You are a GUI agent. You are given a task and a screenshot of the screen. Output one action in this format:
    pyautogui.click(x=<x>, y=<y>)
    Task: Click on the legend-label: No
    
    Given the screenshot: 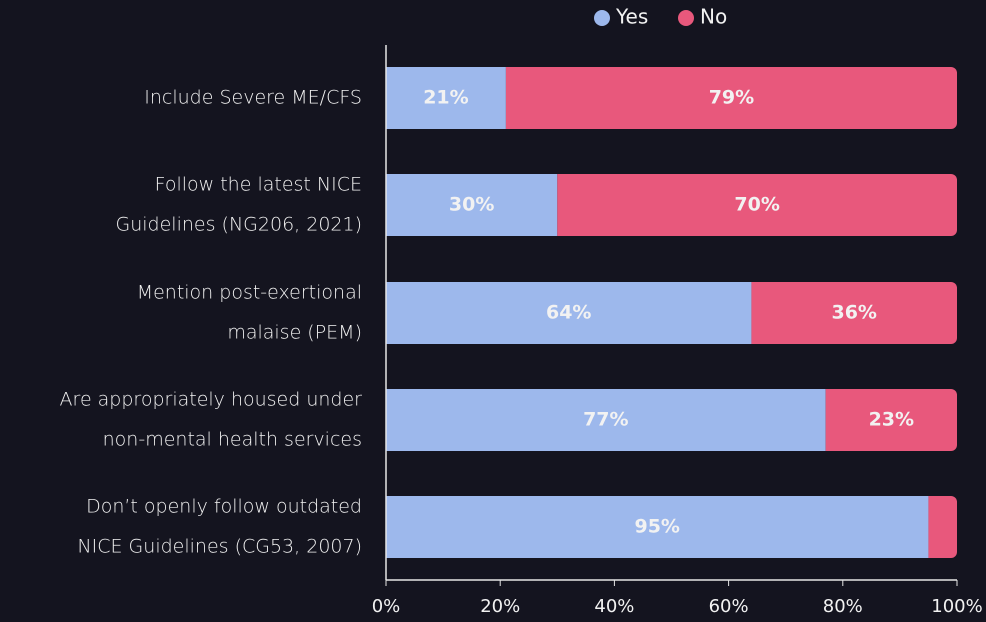 What is the action you would take?
    pyautogui.click(x=713, y=17)
    